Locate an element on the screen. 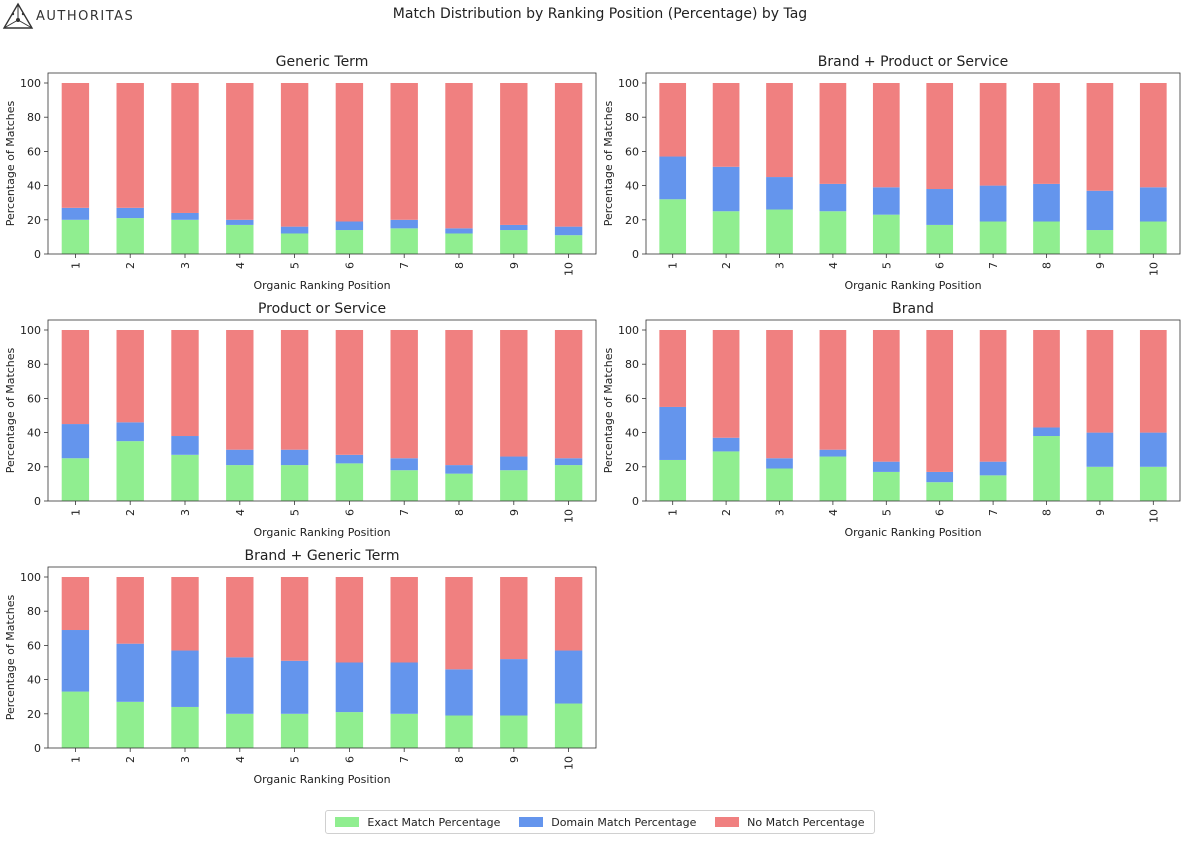 The width and height of the screenshot is (1200, 841). y-axis-label: Percentage of Matches is located at coordinates (10, 410).